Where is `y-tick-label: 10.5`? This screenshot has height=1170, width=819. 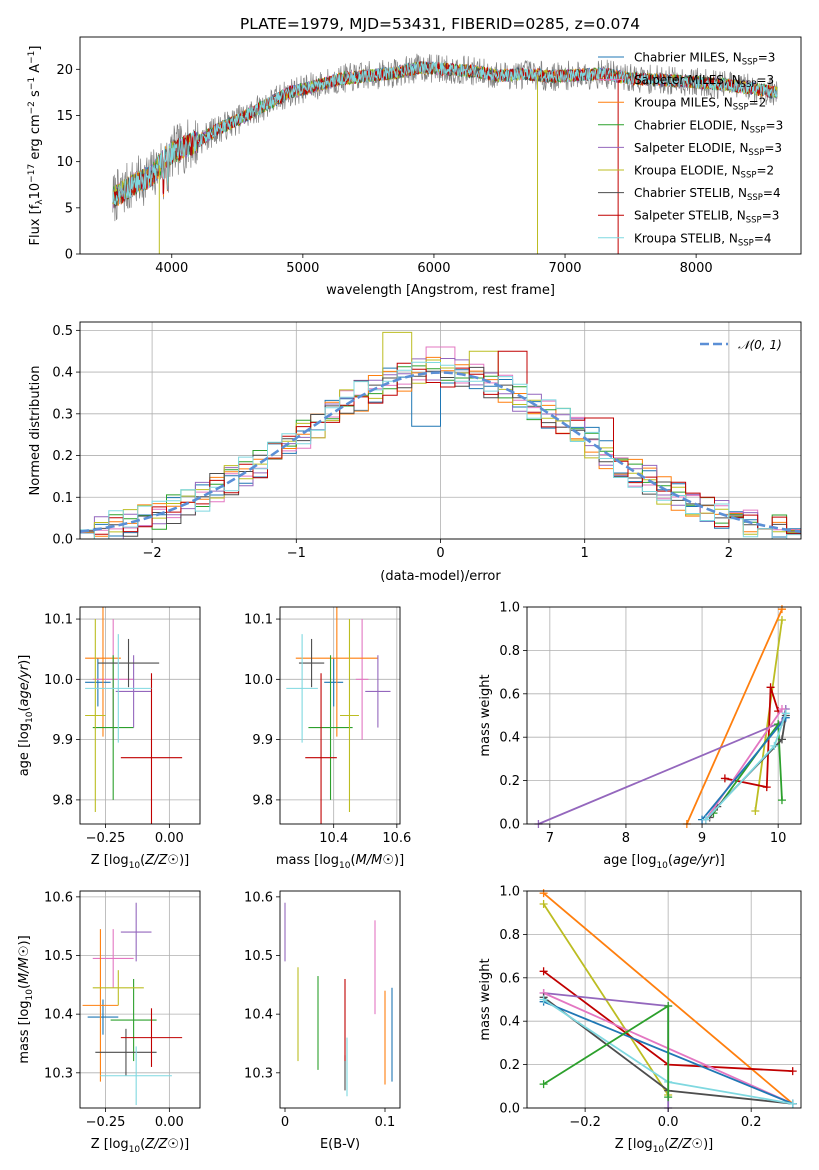
y-tick-label: 10.5 is located at coordinates (58, 956).